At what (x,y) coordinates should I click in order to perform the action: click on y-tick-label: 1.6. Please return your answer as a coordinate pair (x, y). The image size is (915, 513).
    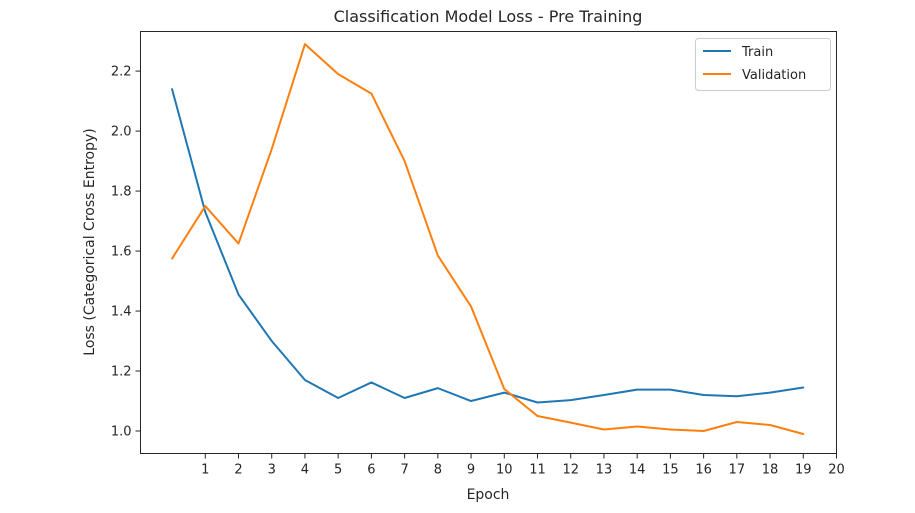
    Looking at the image, I should click on (121, 252).